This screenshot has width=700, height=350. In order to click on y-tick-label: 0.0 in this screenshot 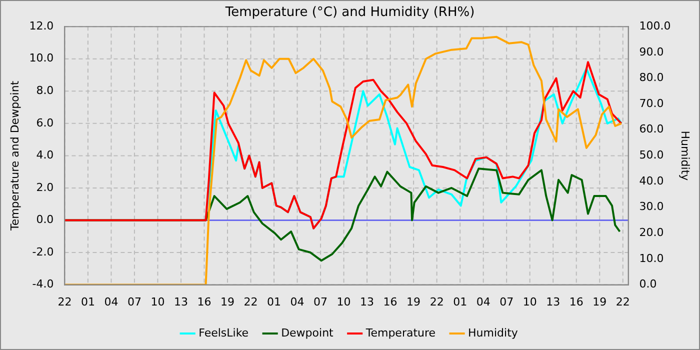, I will do `click(45, 219)`.